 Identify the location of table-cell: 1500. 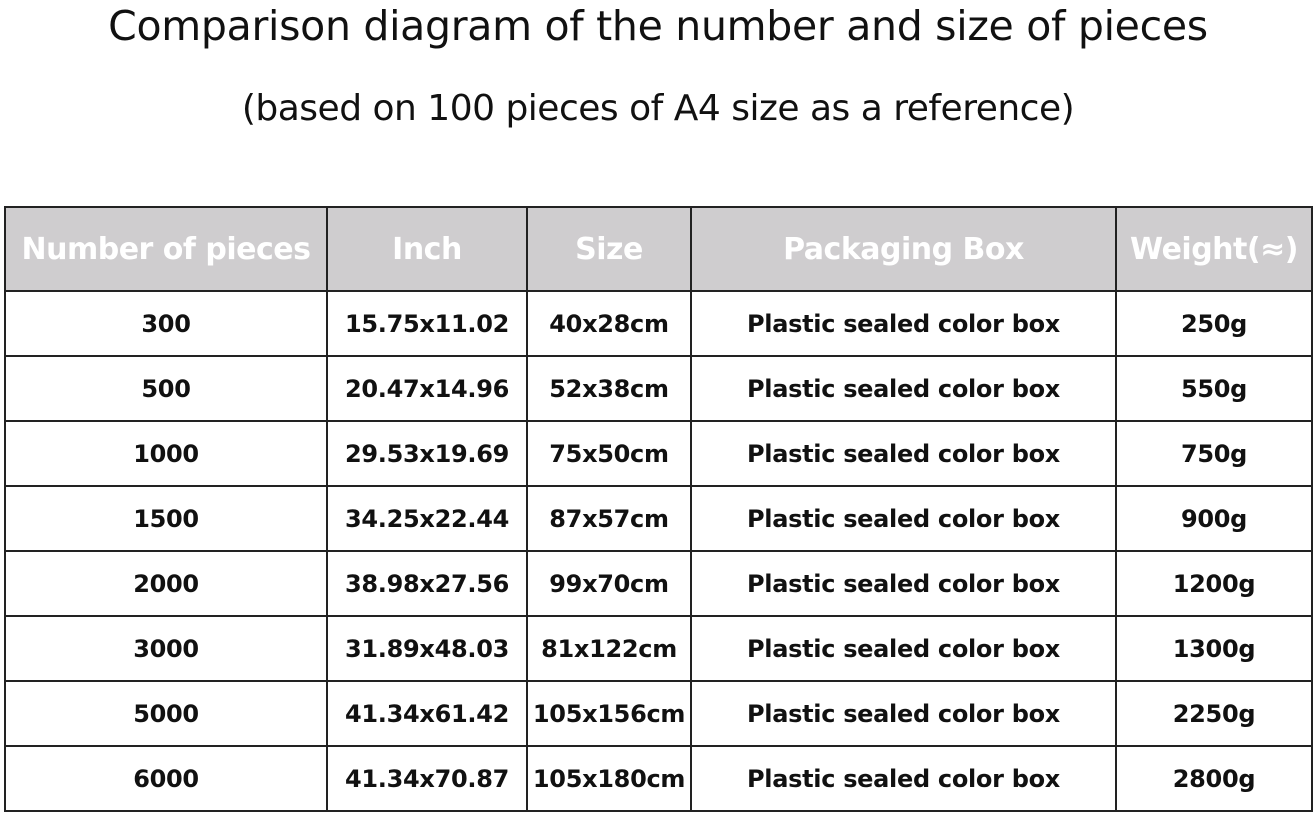
(166, 518).